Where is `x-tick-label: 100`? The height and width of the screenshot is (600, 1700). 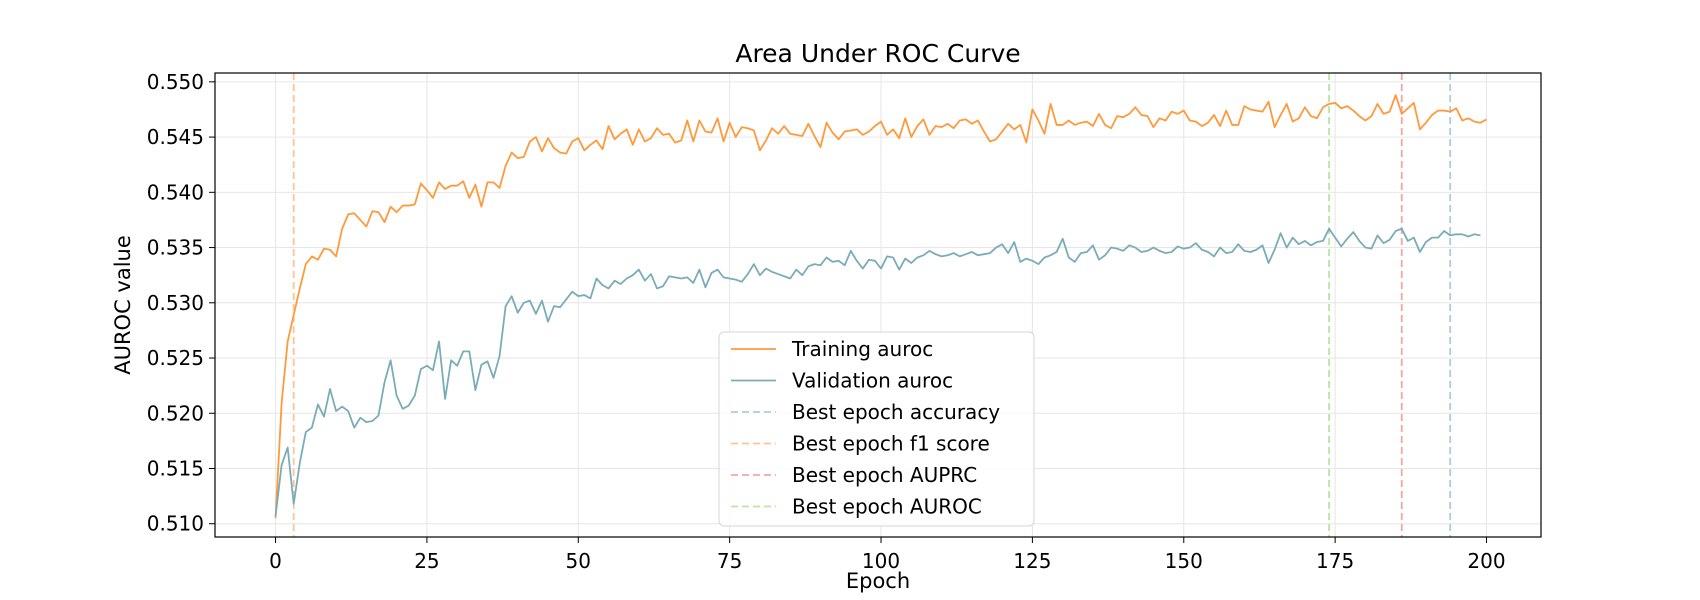
x-tick-label: 100 is located at coordinates (881, 561).